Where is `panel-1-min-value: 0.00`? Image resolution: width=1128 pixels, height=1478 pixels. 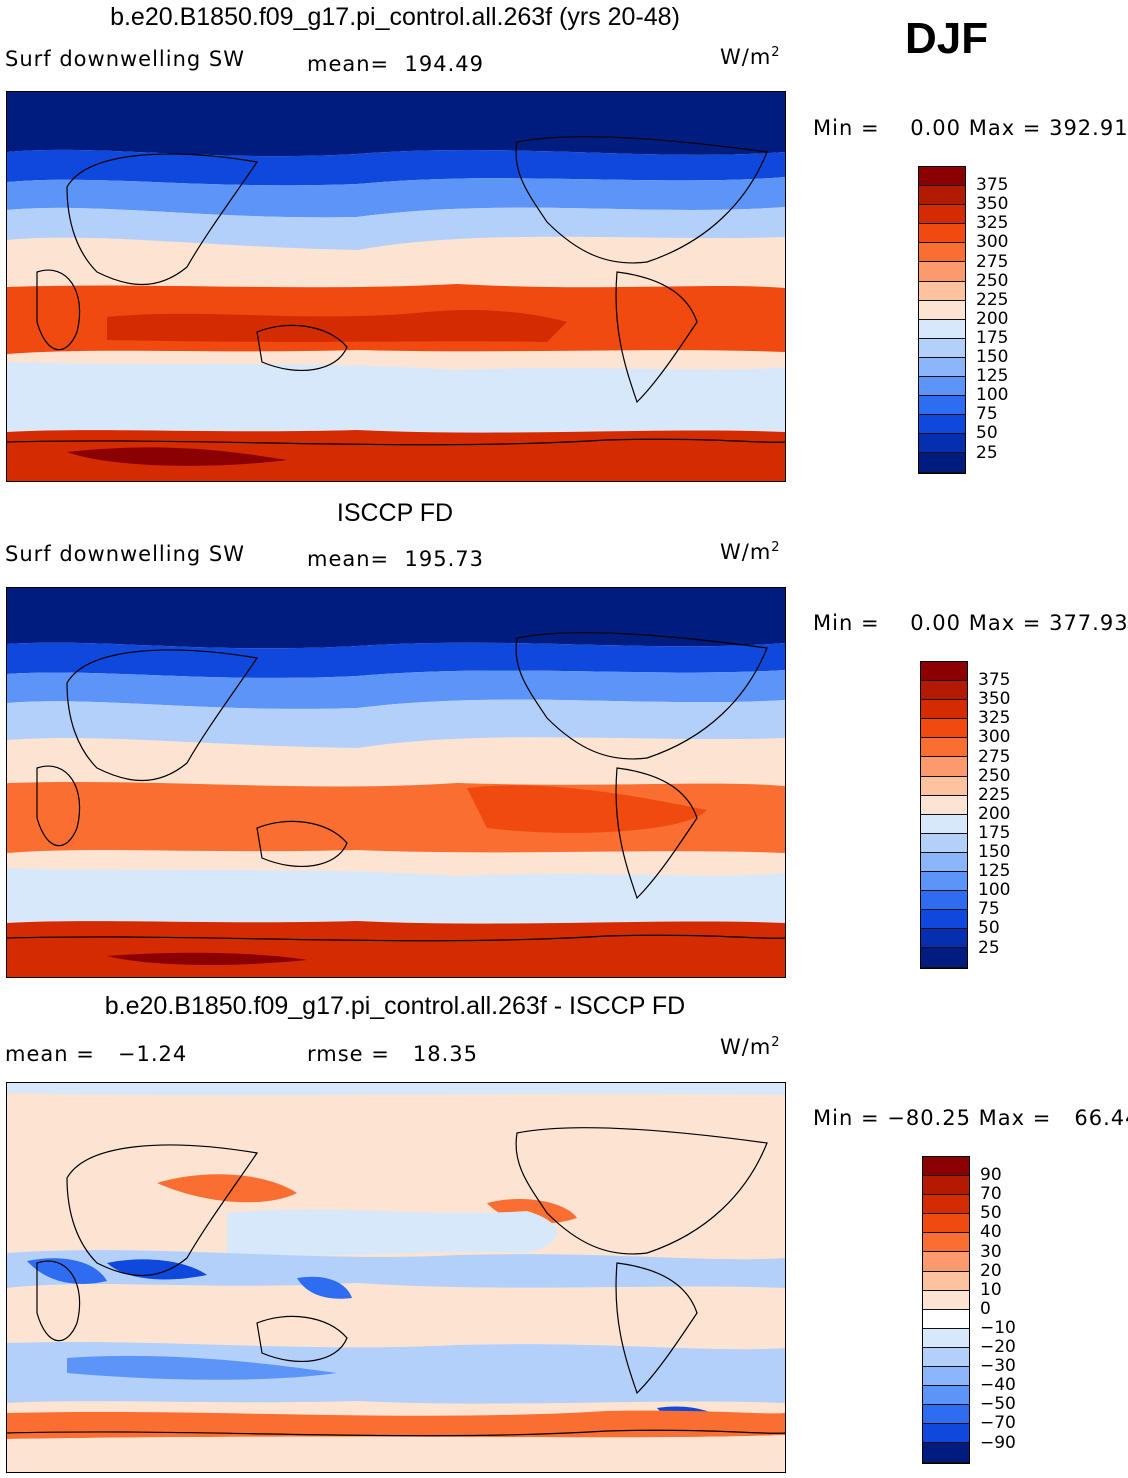
panel-1-min-value: 0.00 is located at coordinates (936, 128).